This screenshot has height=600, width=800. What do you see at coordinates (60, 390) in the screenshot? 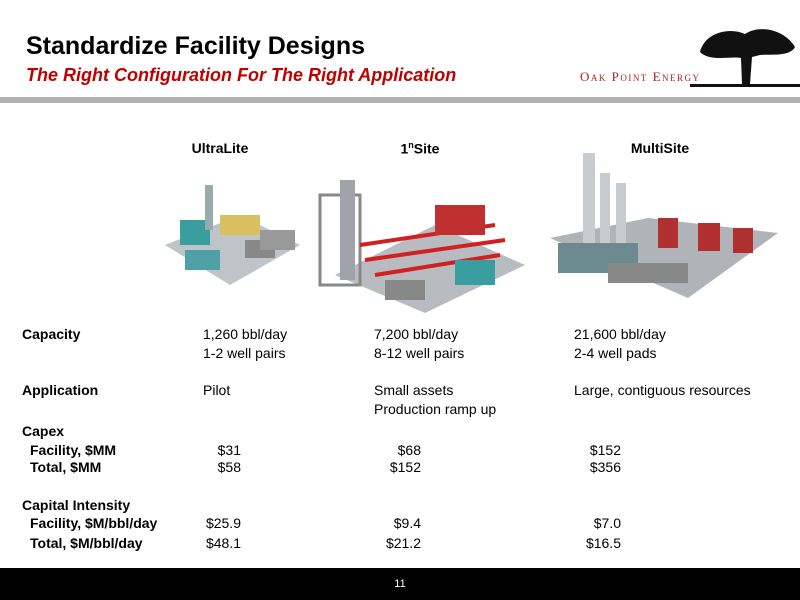
I see `row-label: Application` at bounding box center [60, 390].